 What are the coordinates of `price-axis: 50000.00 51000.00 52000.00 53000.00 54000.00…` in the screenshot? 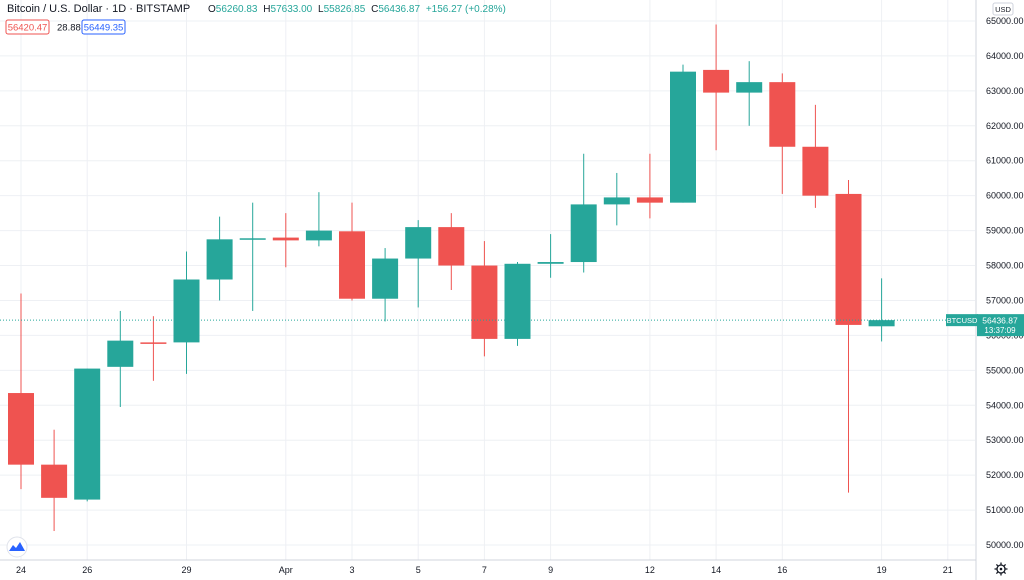 It's located at (999, 290).